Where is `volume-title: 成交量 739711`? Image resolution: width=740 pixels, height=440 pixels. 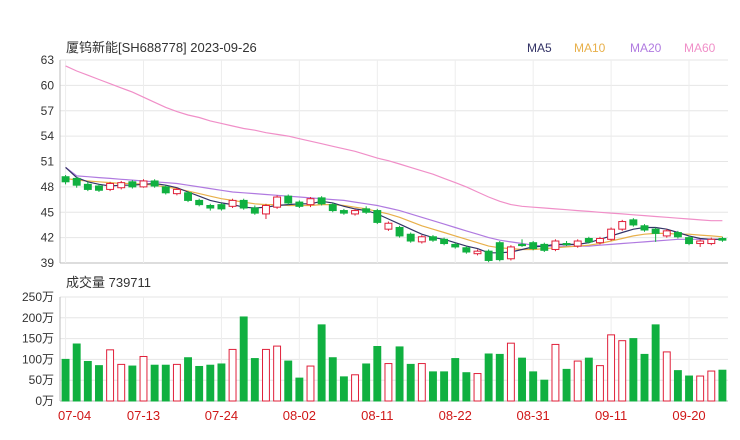
volume-title: 成交量 739711 is located at coordinates (108, 282).